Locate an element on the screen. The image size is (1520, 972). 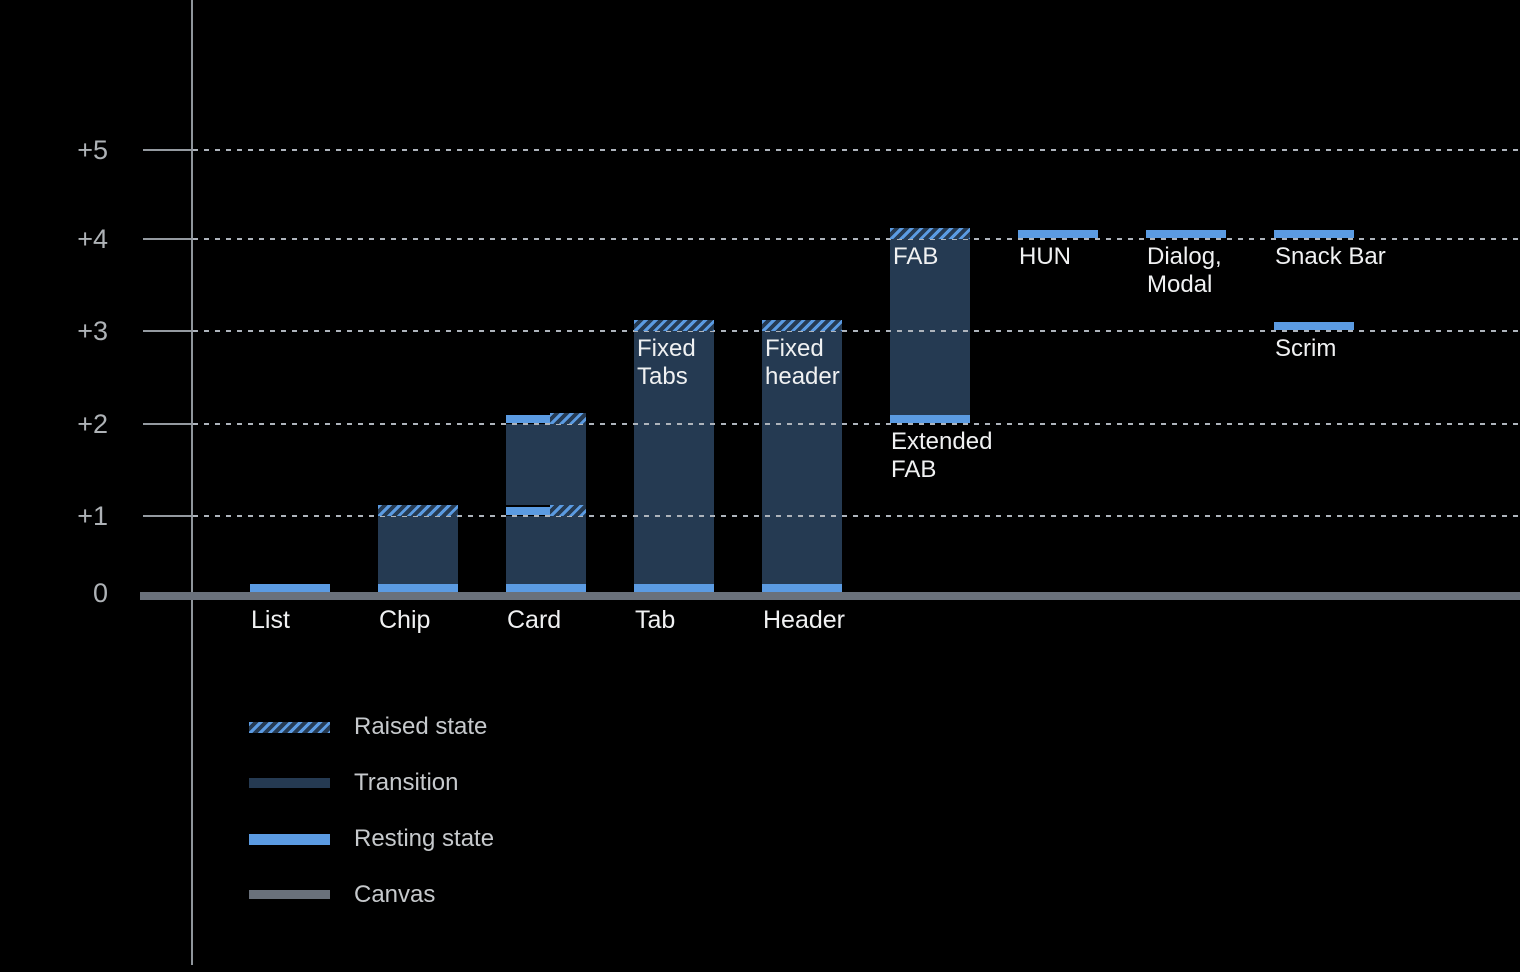
y-tick-plus1 is located at coordinates (168, 516).